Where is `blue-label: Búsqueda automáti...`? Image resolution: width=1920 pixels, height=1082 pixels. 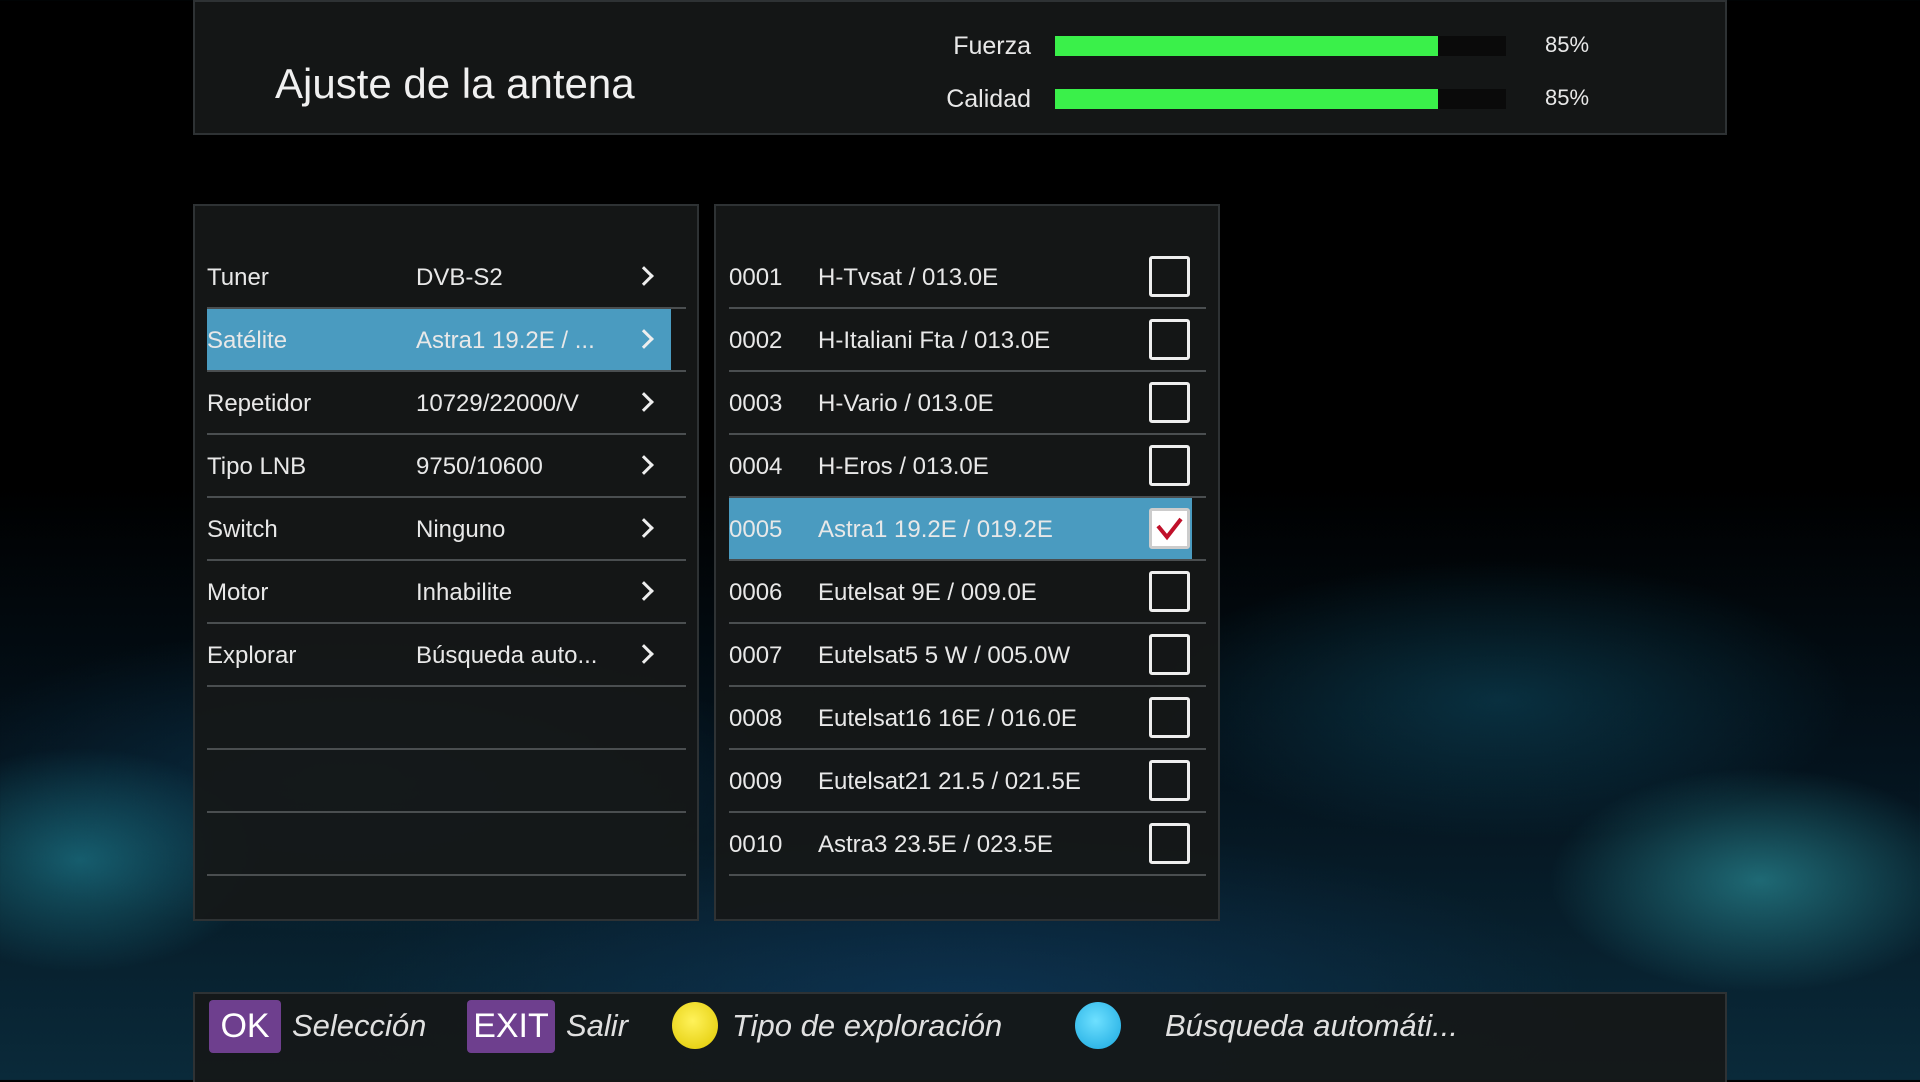
blue-label: Búsqueda automáti... is located at coordinates (1311, 1025).